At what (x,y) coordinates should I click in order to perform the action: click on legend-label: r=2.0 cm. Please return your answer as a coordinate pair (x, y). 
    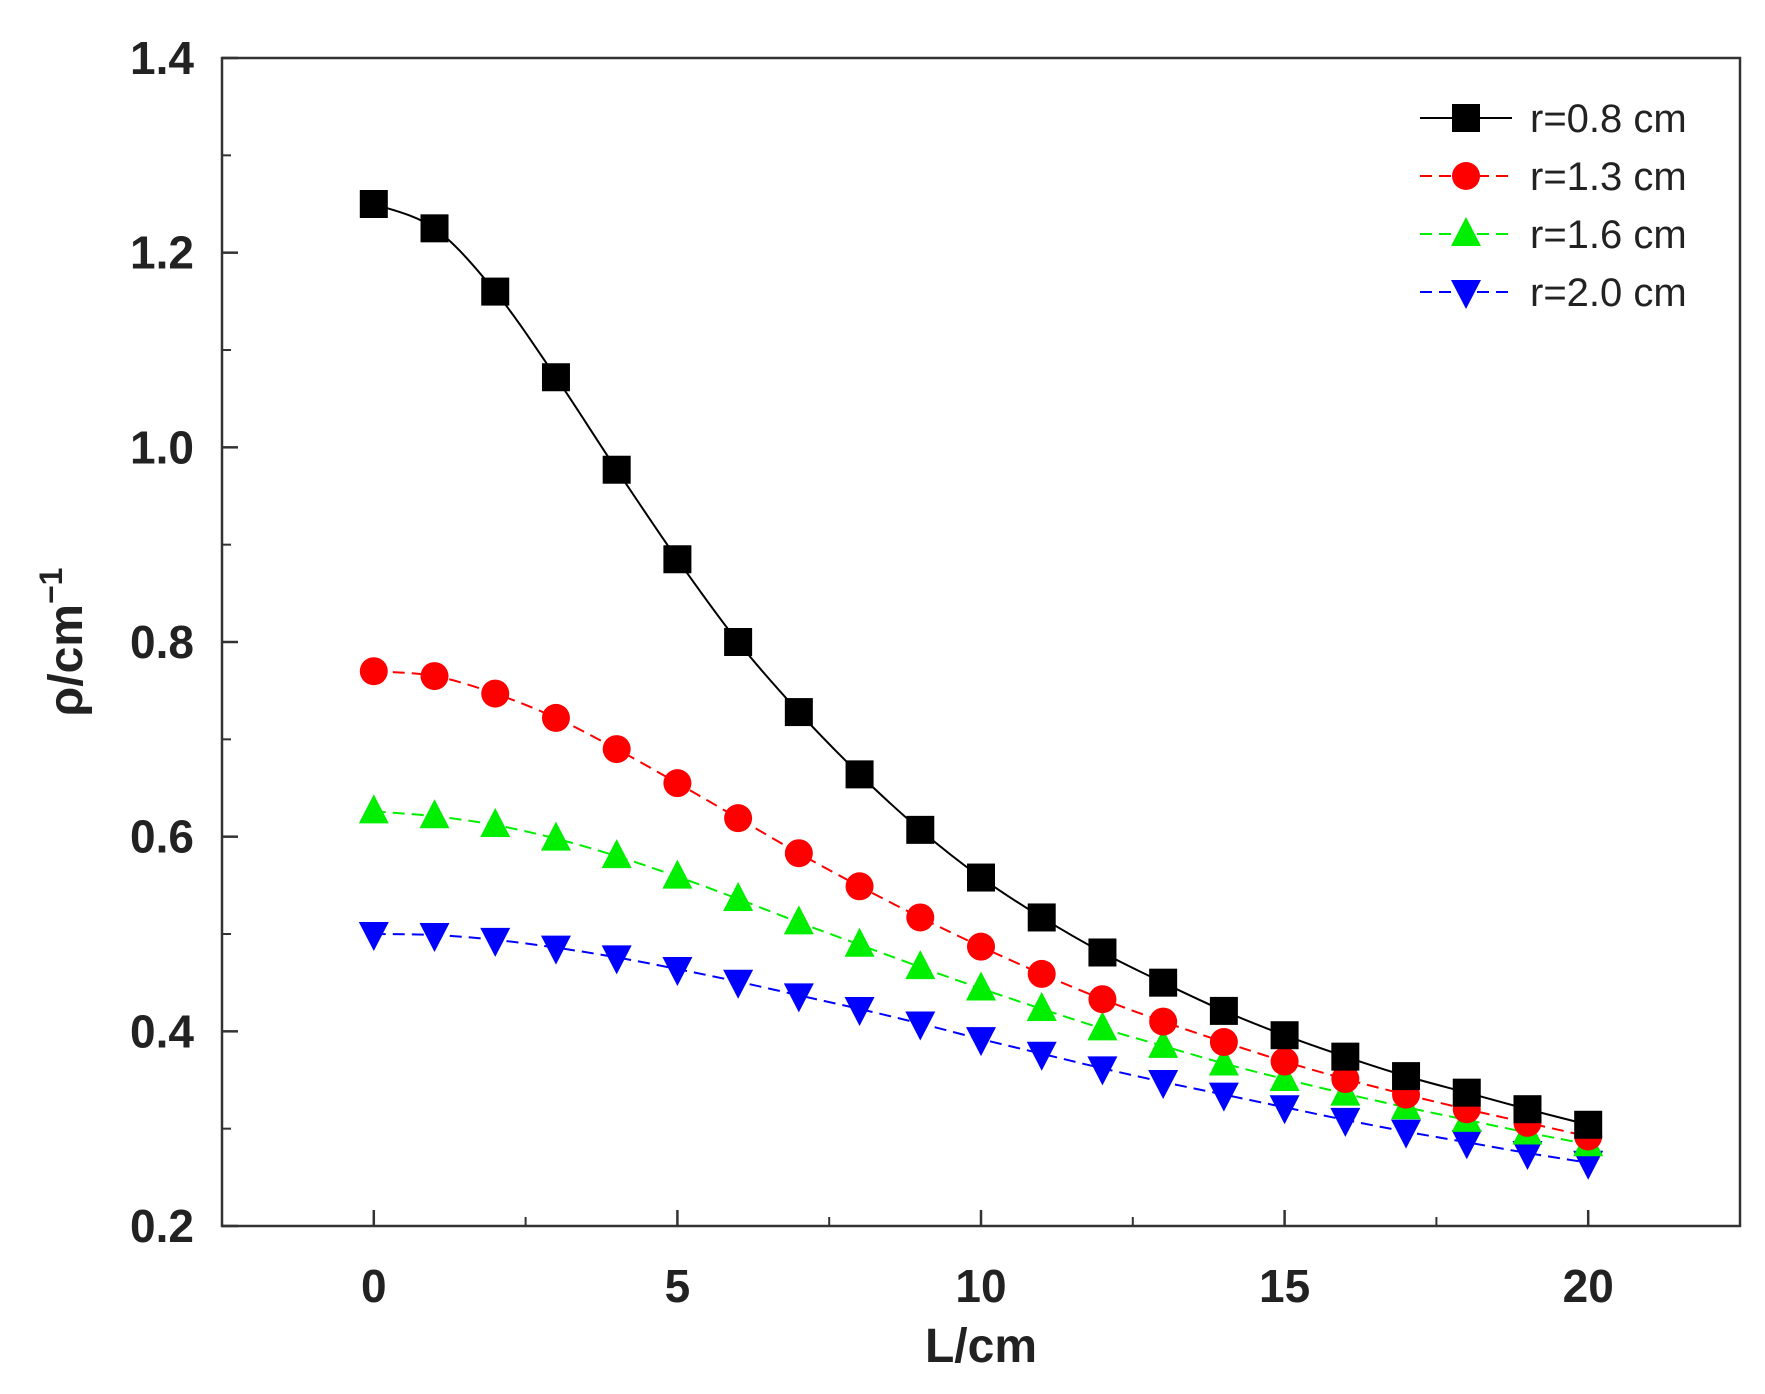
    Looking at the image, I should click on (1608, 293).